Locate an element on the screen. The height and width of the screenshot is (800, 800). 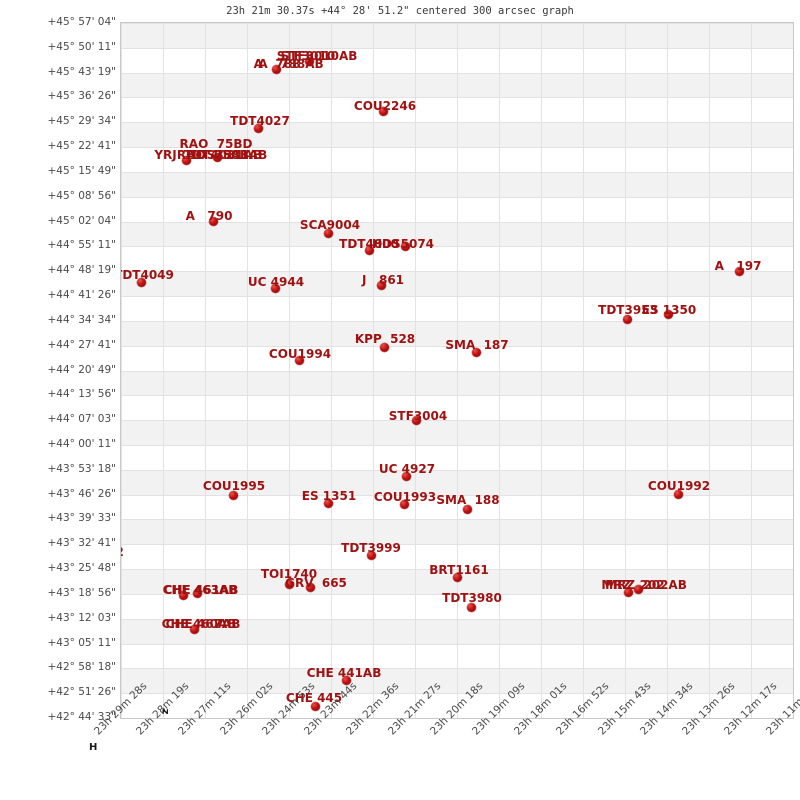
data-point-label: A 788AB is located at coordinates (291, 64).